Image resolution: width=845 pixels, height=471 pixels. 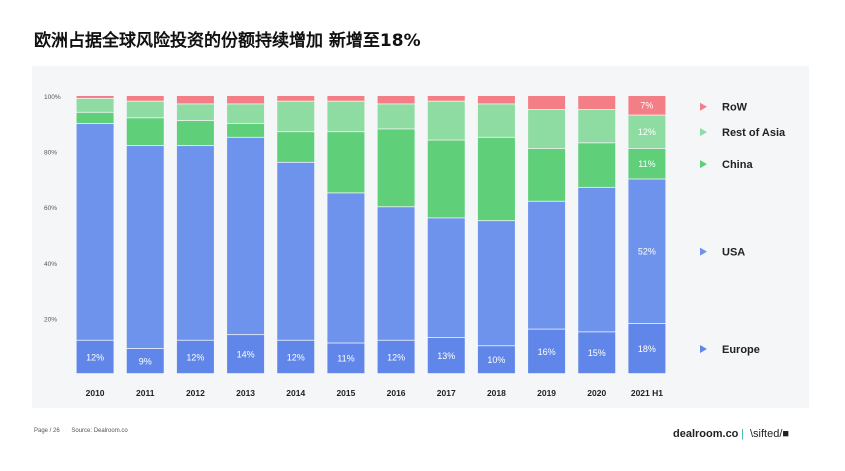 I want to click on highlight-value-label: 7%, so click(x=646, y=106).